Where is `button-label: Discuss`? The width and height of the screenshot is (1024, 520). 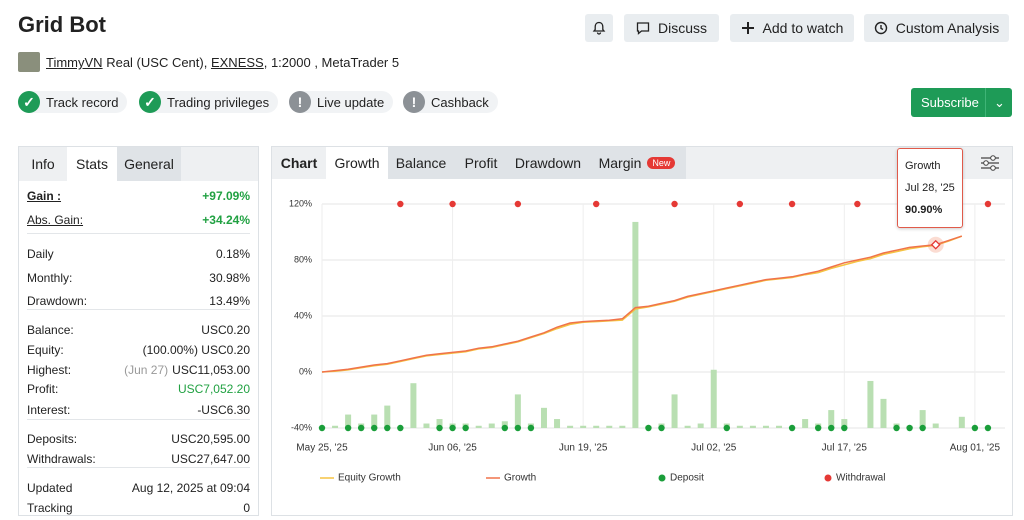 button-label: Discuss is located at coordinates (682, 28).